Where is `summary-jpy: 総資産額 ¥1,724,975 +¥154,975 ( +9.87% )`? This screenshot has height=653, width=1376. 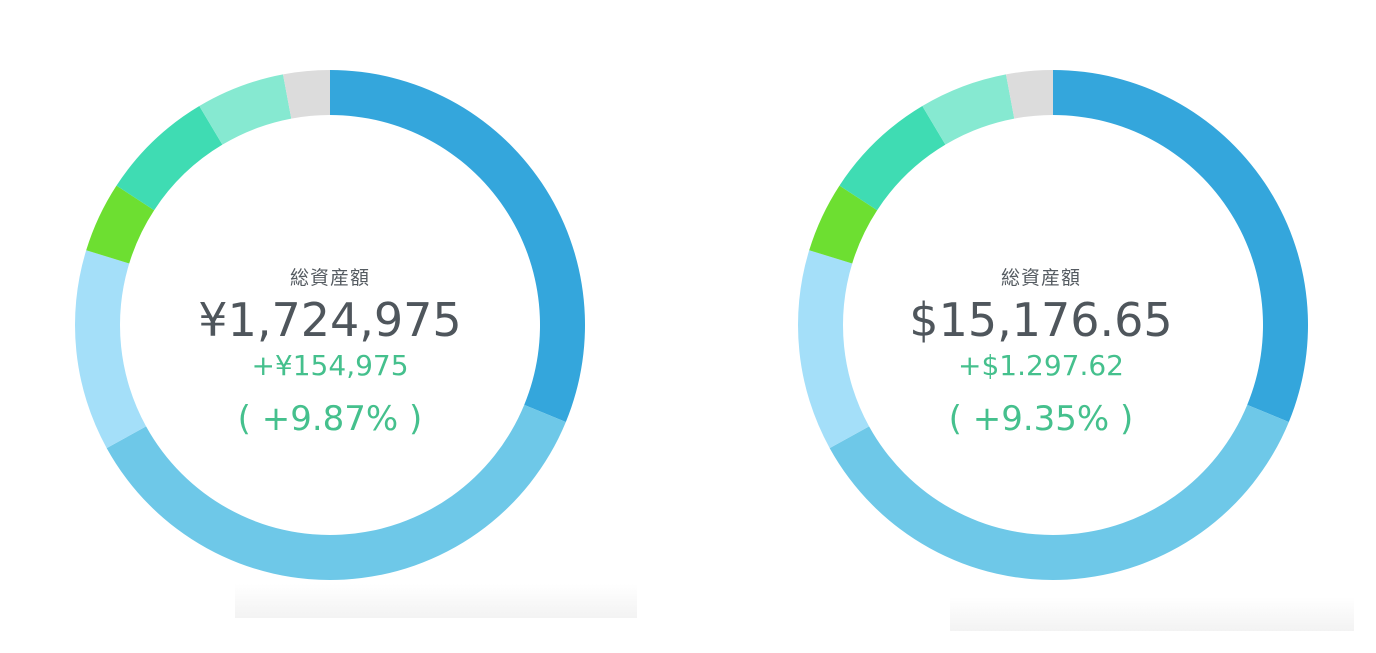 summary-jpy: 総資産額 ¥1,724,975 +¥154,975 ( +9.87% ) is located at coordinates (330, 350).